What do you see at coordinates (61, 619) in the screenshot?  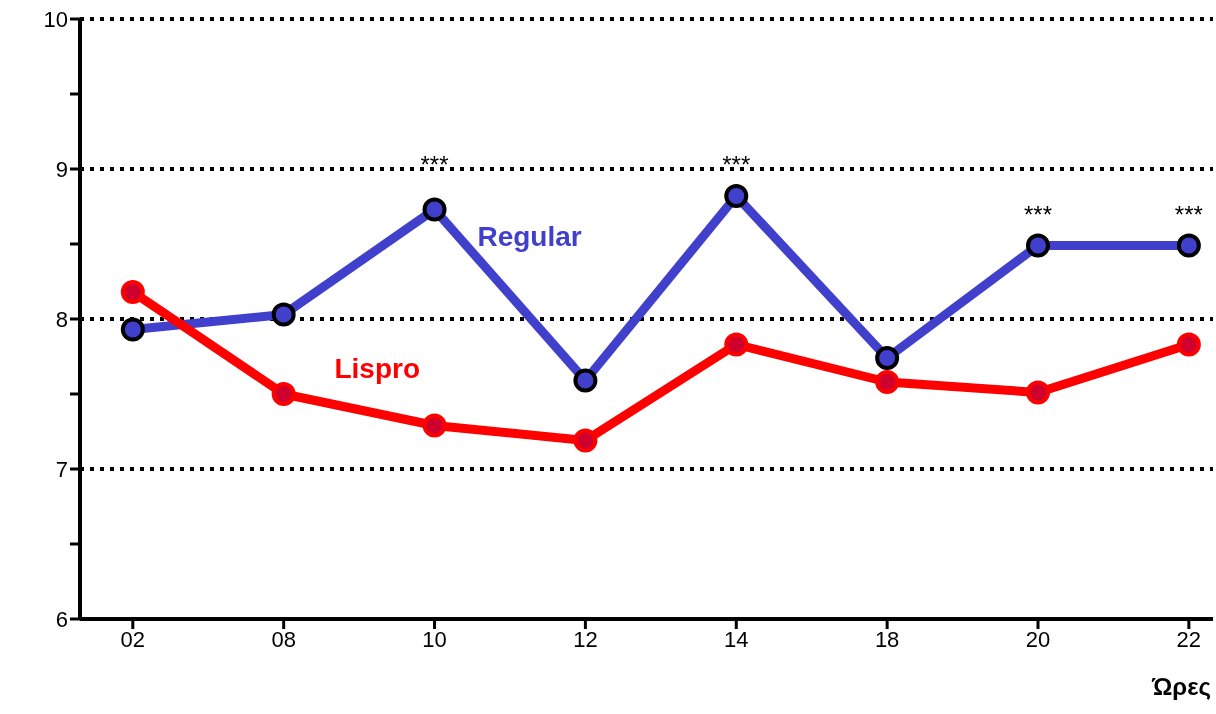 I see `y-tick-label: 6` at bounding box center [61, 619].